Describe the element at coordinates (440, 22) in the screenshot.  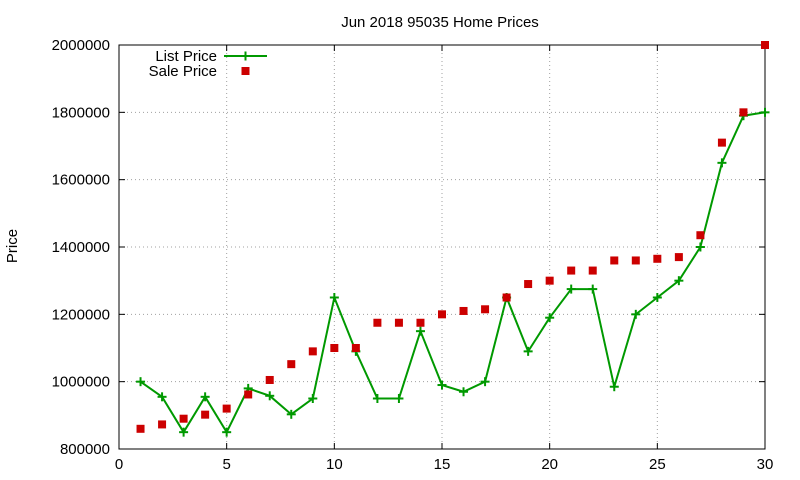
I see `chart-title: Jun 2018 95035 Home Prices` at that location.